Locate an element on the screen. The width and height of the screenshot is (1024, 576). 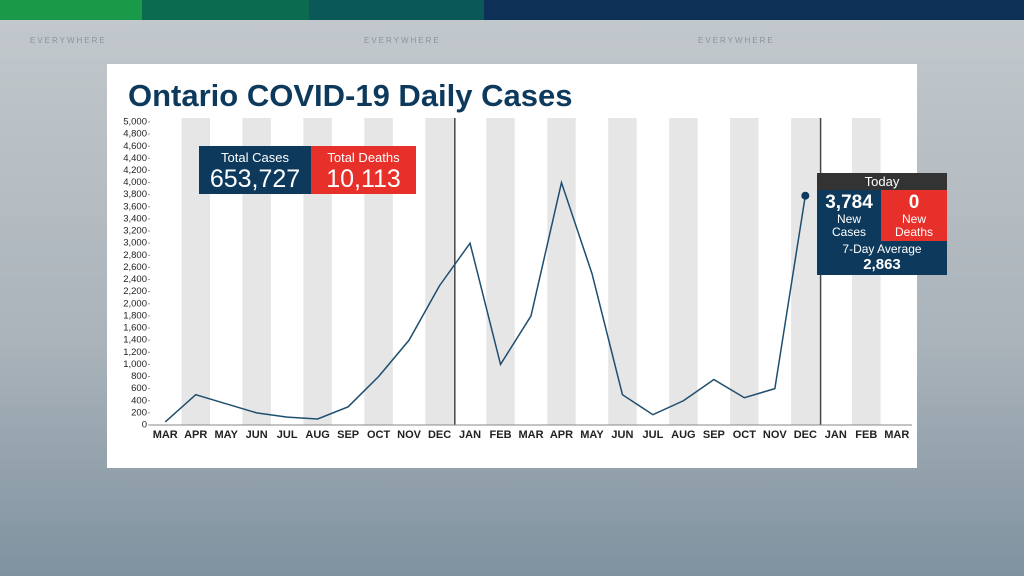
new-deaths-box: 0 New Deaths is located at coordinates (914, 215).